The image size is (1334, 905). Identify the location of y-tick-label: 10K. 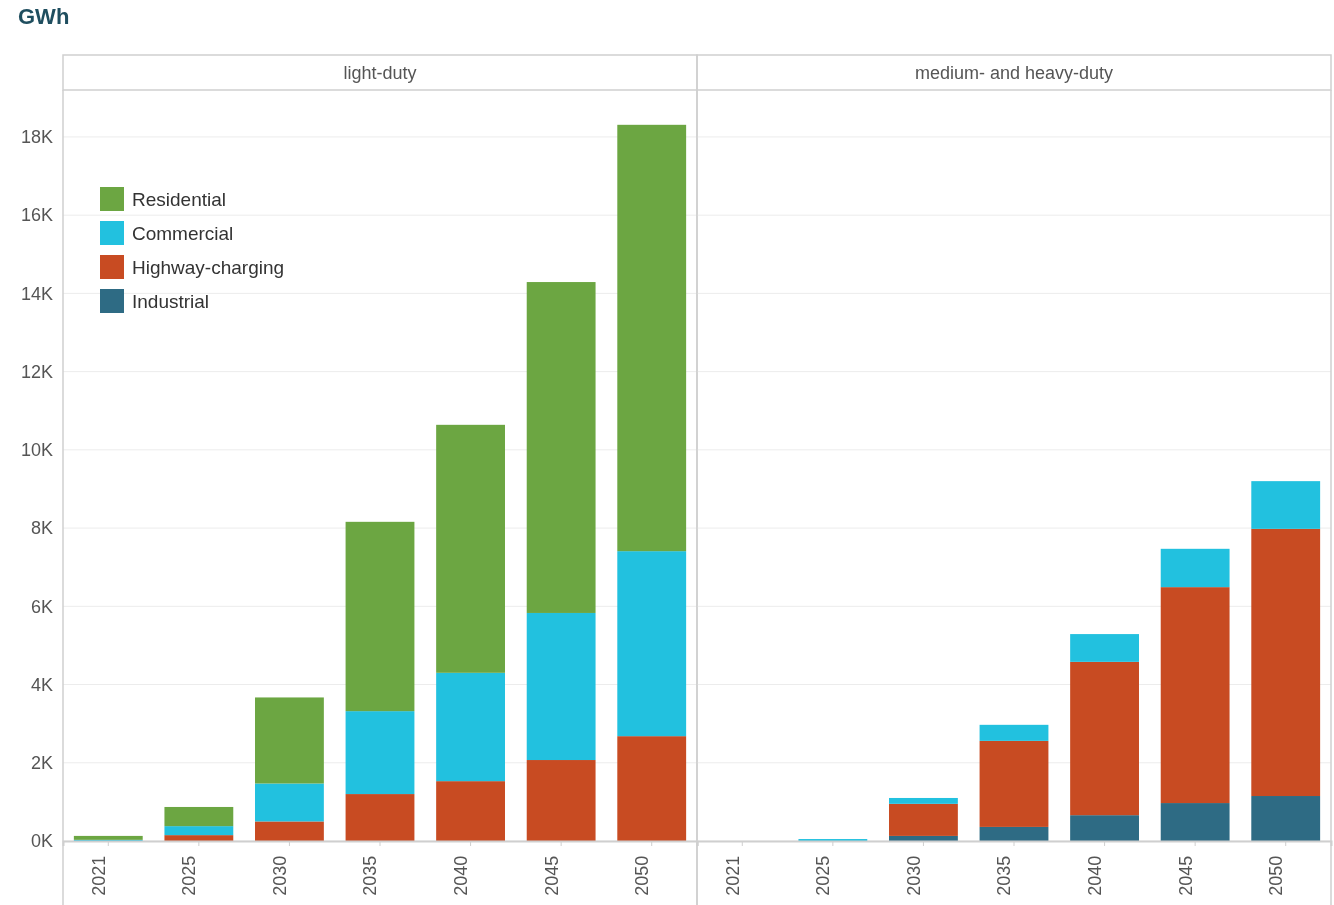
(36, 450).